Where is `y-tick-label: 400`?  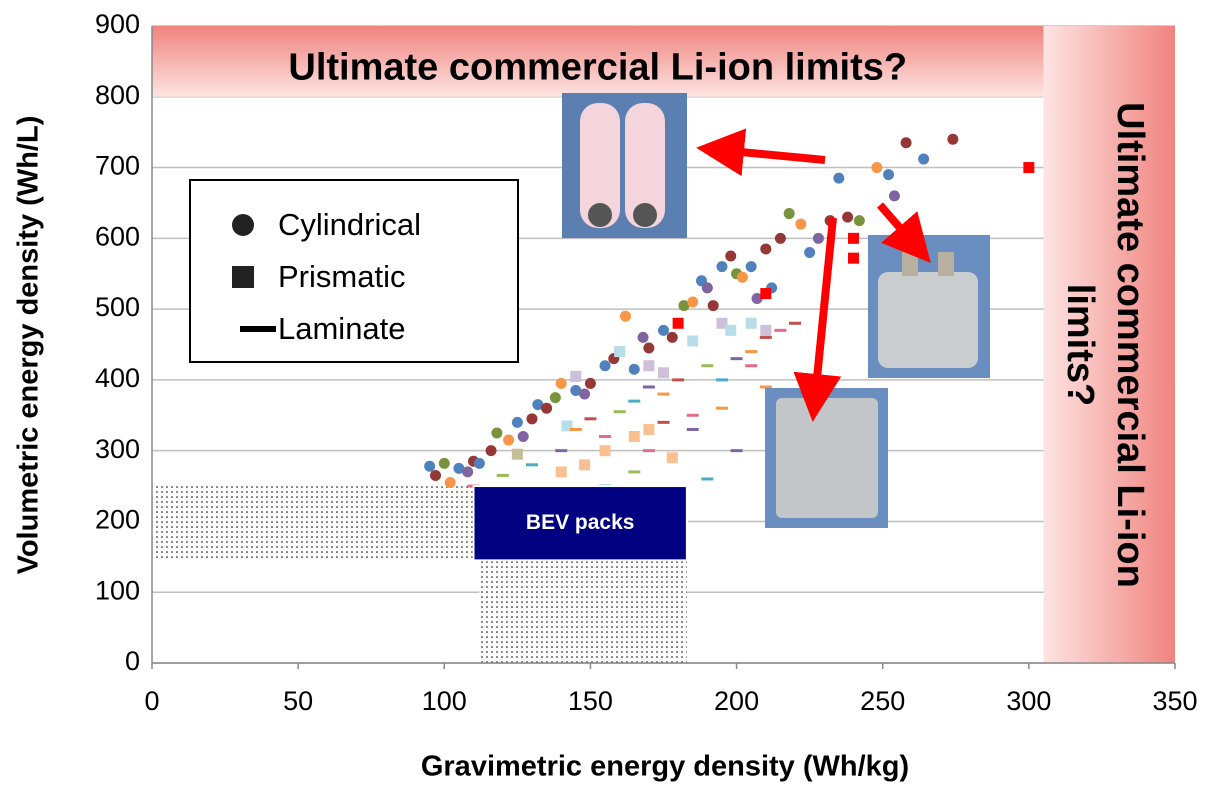 y-tick-label: 400 is located at coordinates (117, 378).